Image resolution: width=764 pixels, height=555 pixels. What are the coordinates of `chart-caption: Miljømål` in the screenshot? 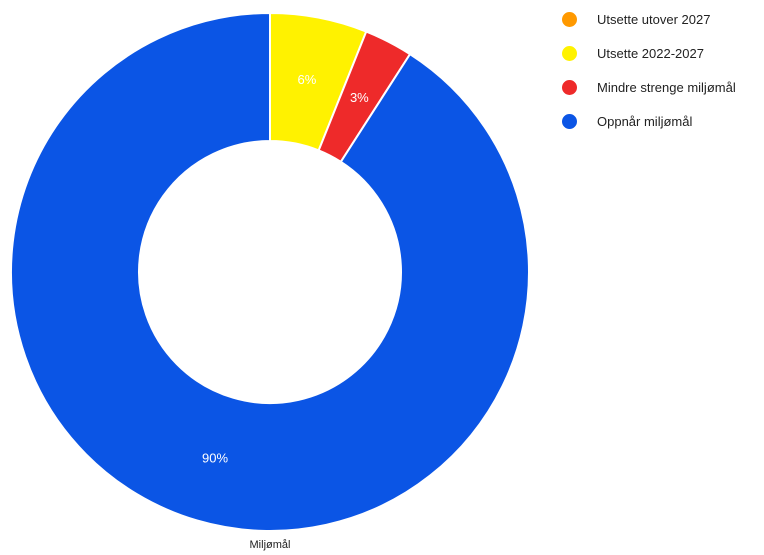 It's located at (270, 545).